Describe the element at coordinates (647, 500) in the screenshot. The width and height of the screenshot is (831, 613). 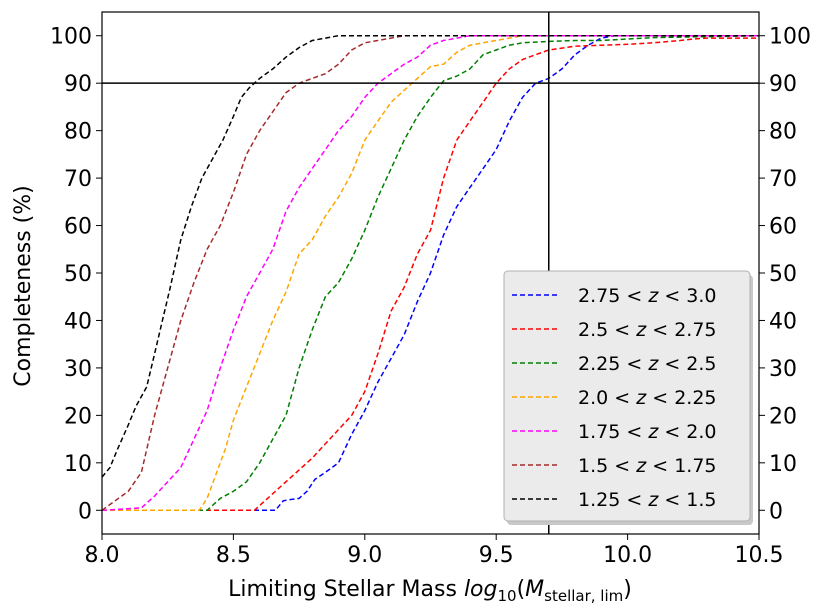
I see `legend-label-6: 1.25 < z < 1.5` at that location.